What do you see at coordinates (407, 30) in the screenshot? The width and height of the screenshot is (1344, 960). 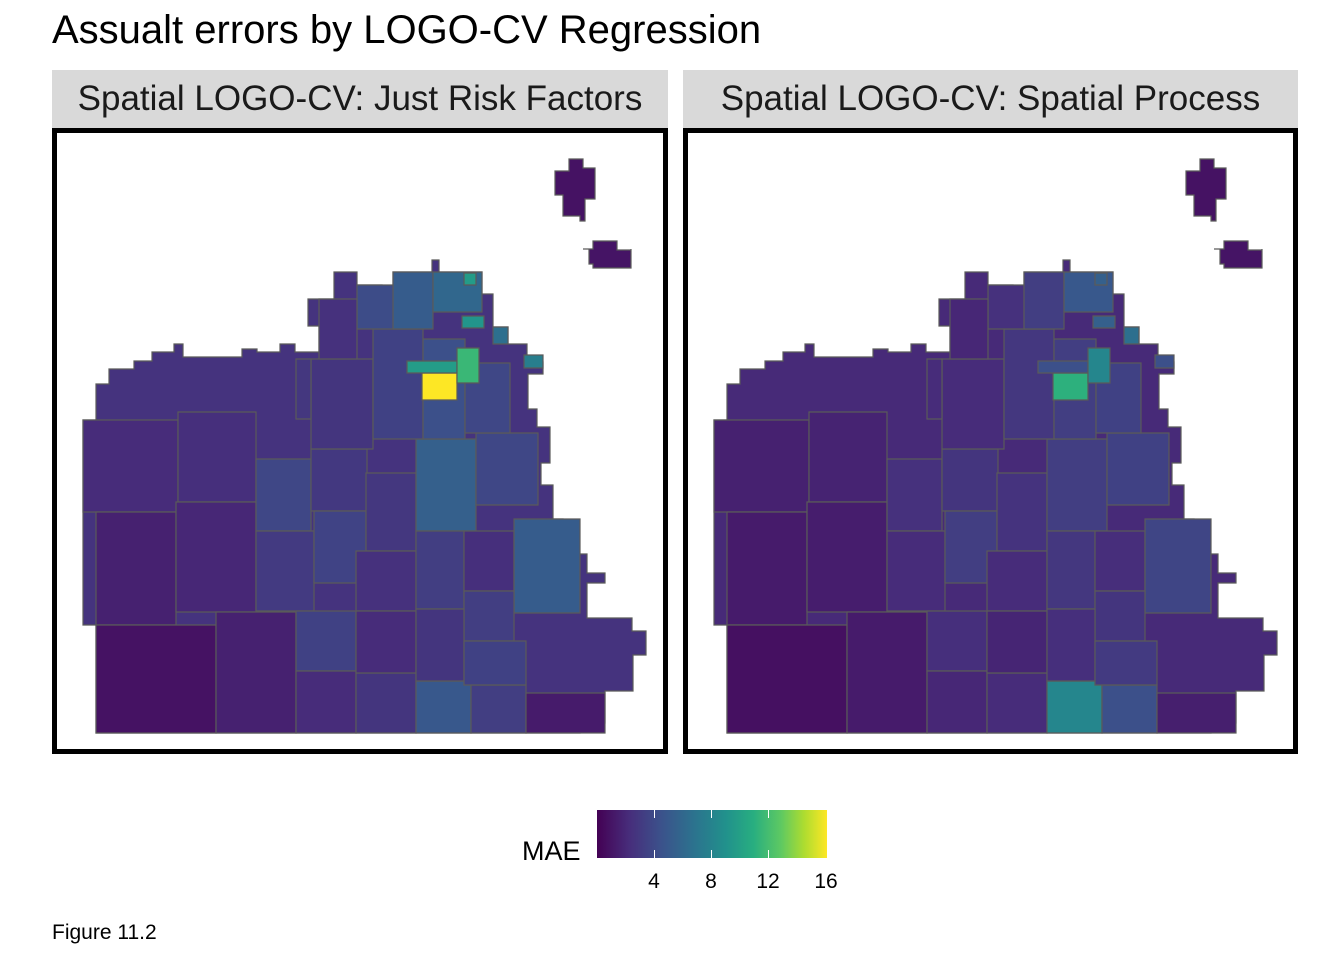 I see `chart-title: Assualt errors by LOGO-CV Regression` at bounding box center [407, 30].